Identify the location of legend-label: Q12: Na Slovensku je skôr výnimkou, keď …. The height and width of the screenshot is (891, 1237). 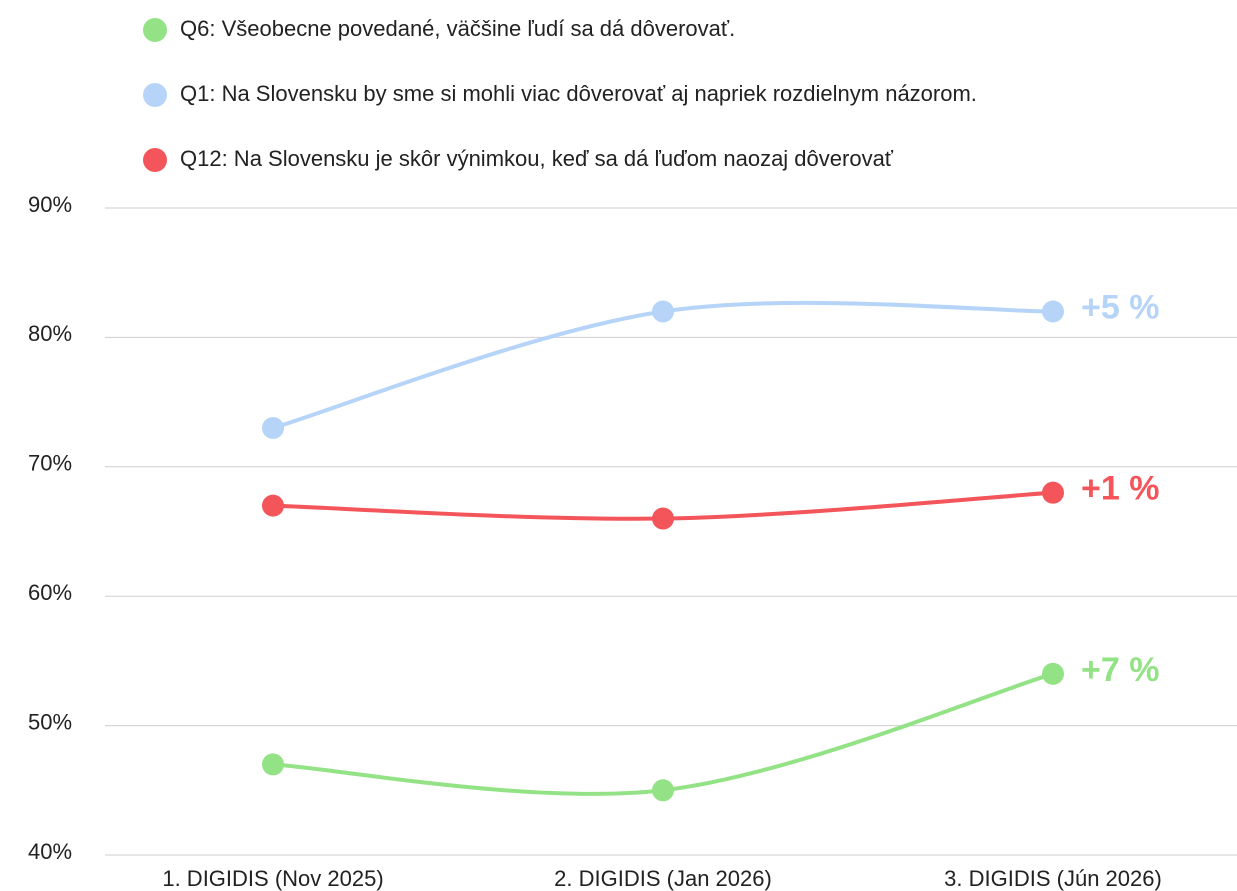
(537, 158).